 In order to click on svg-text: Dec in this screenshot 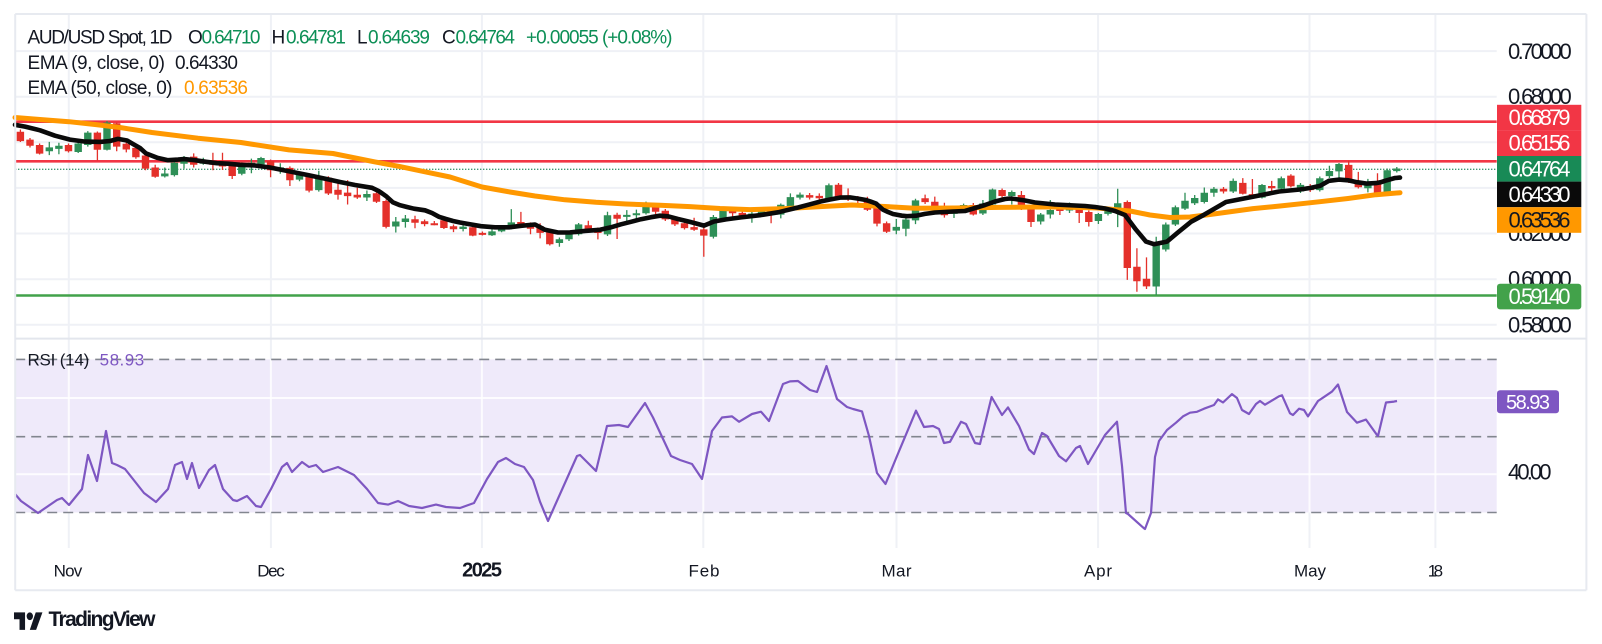, I will do `click(271, 571)`.